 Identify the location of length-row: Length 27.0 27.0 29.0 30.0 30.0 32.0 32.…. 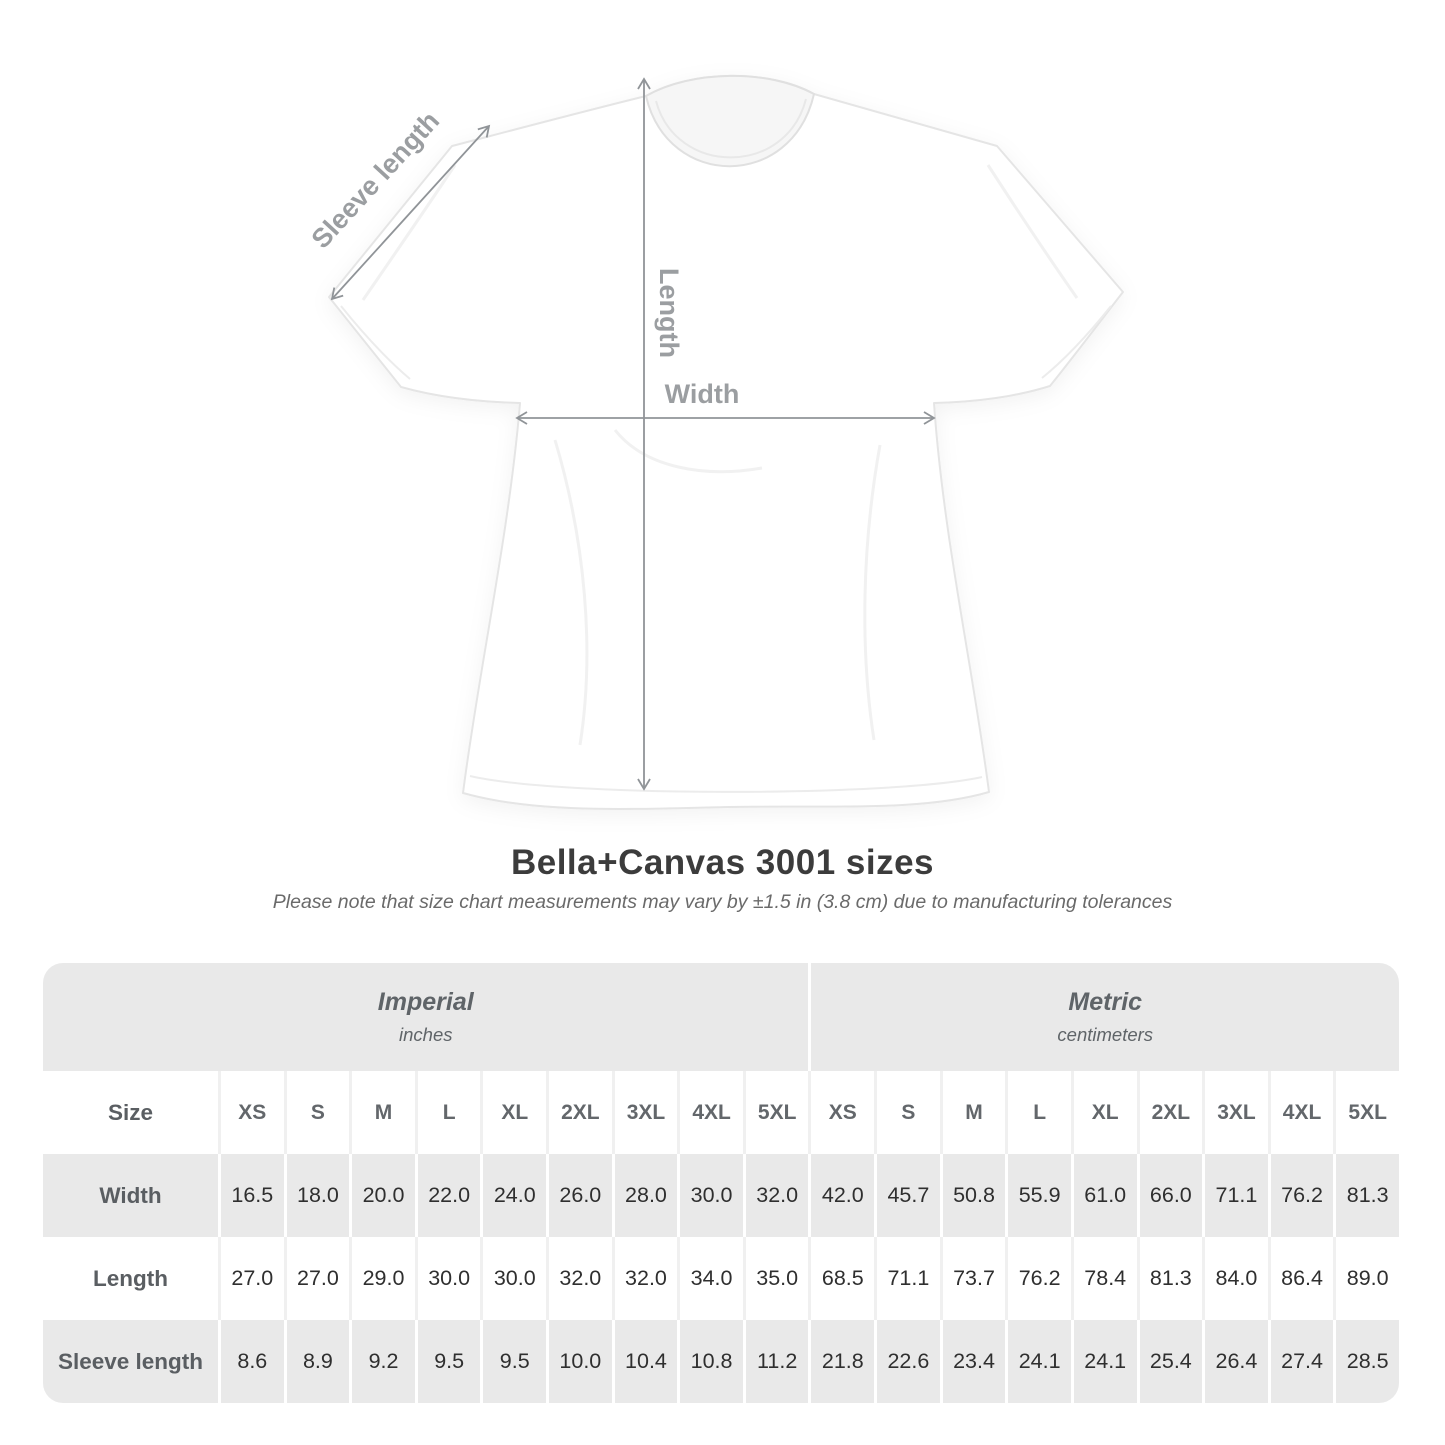
(721, 1278).